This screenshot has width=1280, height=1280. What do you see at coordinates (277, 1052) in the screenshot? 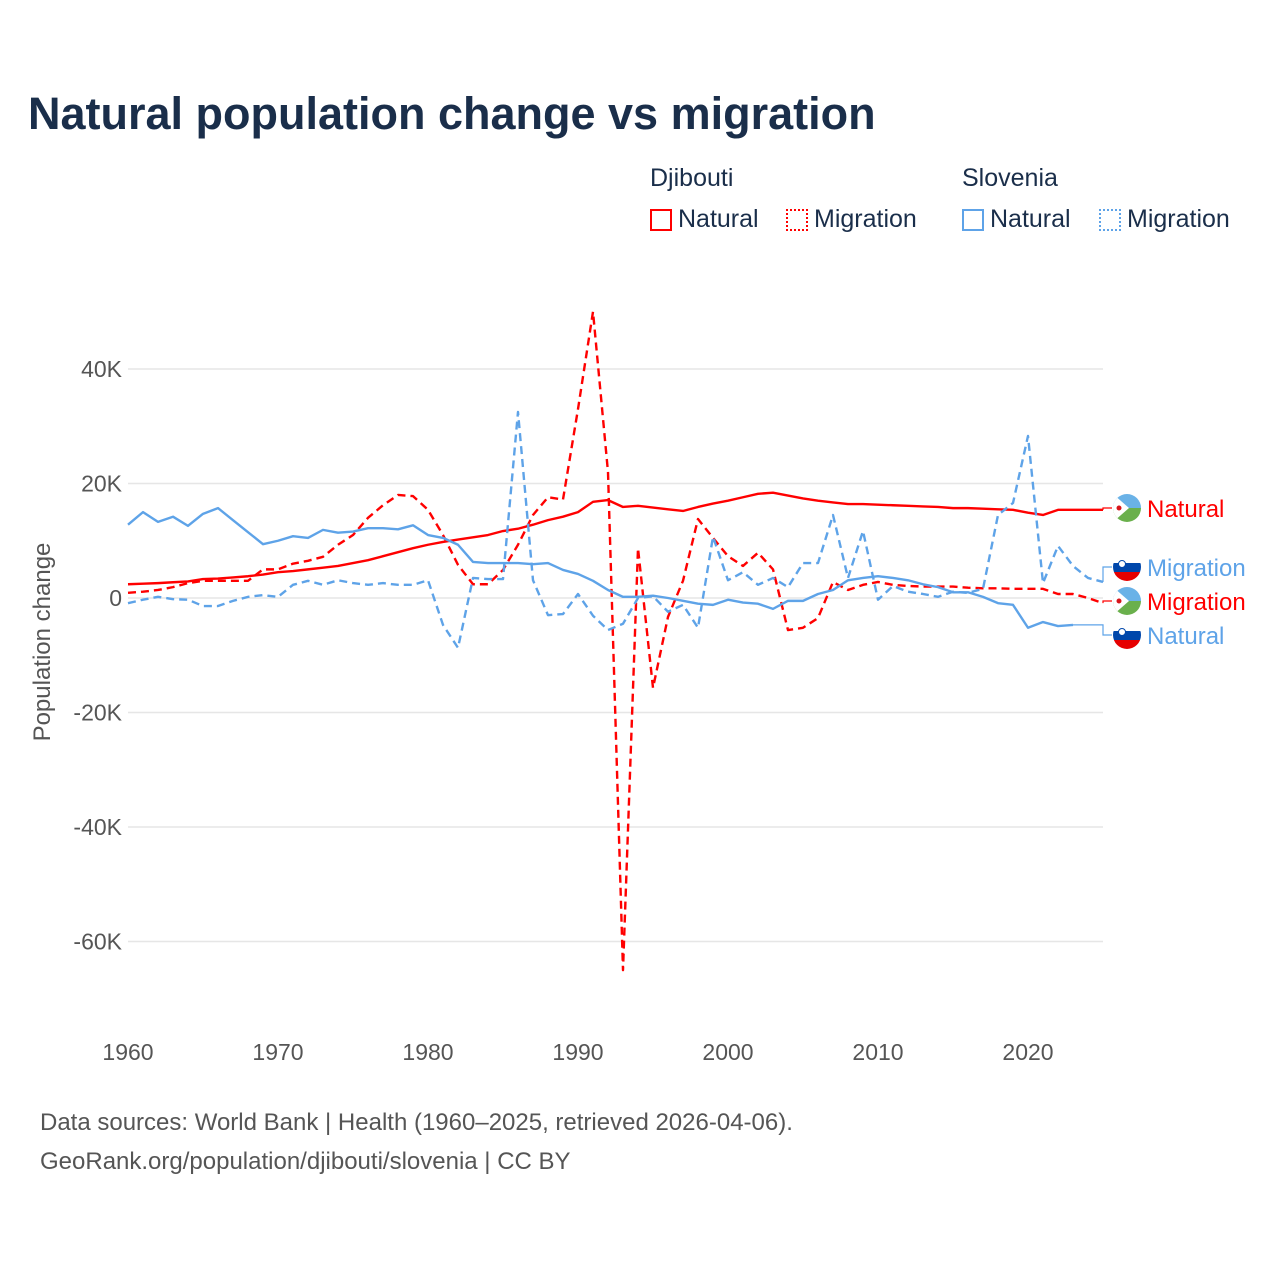
I see `x-tick-label: 1970` at bounding box center [277, 1052].